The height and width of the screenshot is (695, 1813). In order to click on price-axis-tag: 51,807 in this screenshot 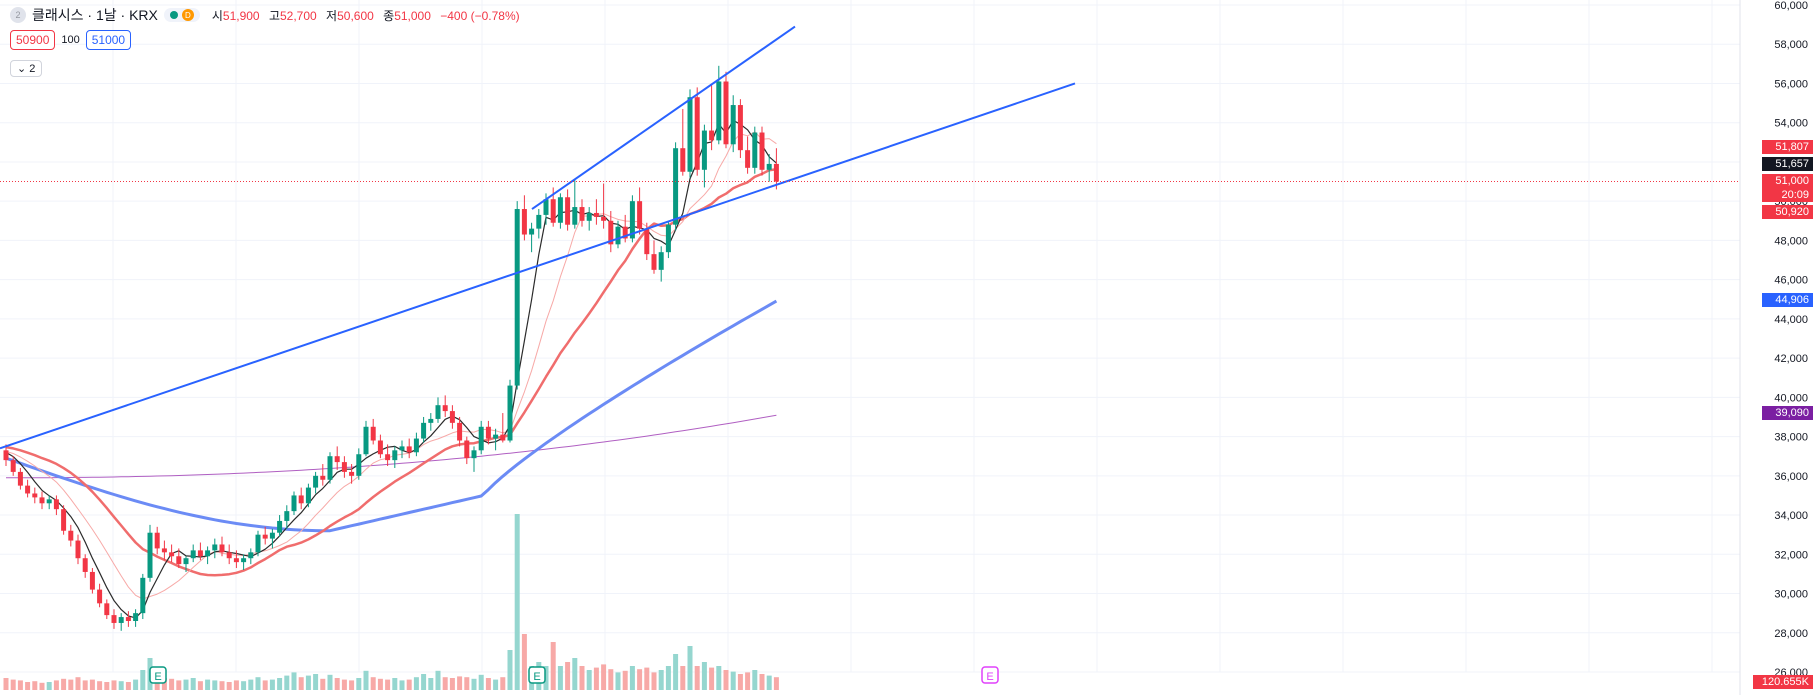, I will do `click(1787, 147)`.